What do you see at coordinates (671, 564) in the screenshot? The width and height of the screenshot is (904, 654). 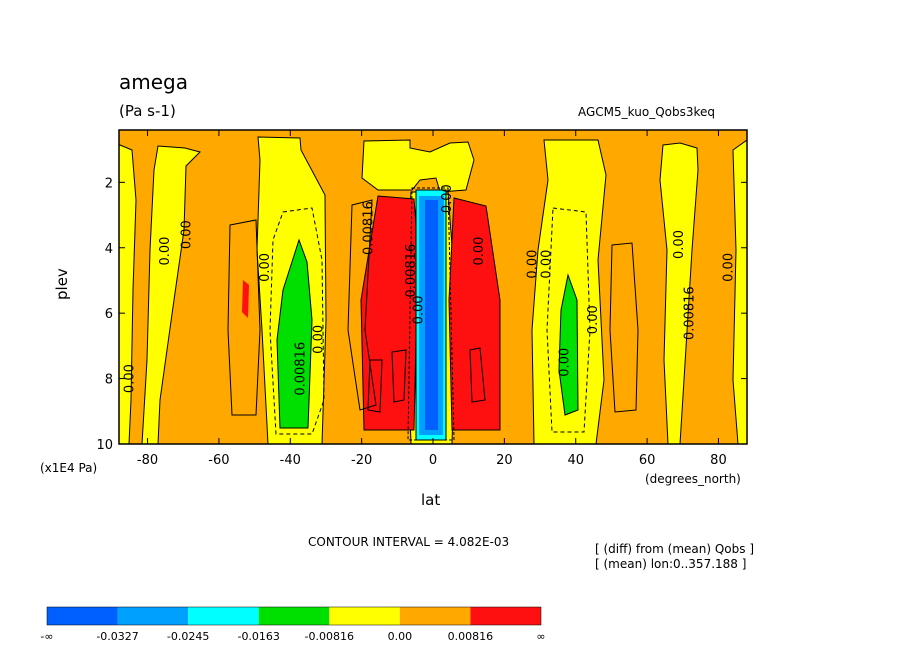 I see `note-mean: [ (mean) lon:0..357.188 ]` at bounding box center [671, 564].